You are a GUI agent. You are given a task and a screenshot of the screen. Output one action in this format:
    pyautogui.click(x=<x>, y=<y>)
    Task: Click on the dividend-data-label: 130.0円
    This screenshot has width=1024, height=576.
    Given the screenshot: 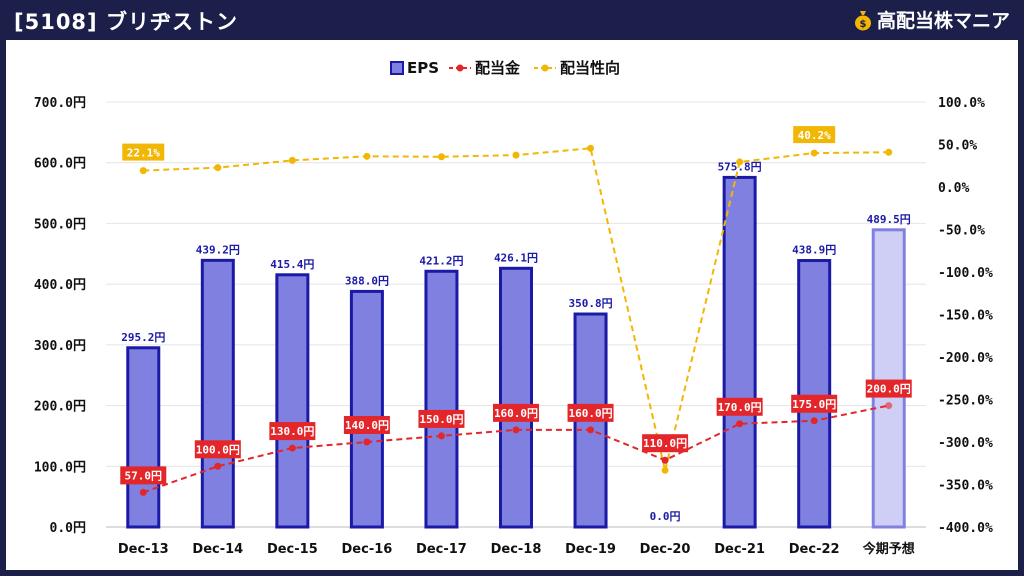 What is the action you would take?
    pyautogui.click(x=292, y=431)
    